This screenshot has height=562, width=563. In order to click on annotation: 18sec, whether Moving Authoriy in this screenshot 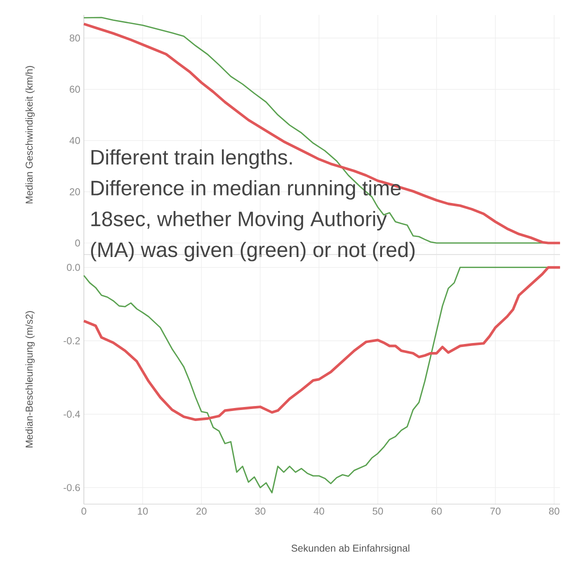, I will do `click(239, 220)`.